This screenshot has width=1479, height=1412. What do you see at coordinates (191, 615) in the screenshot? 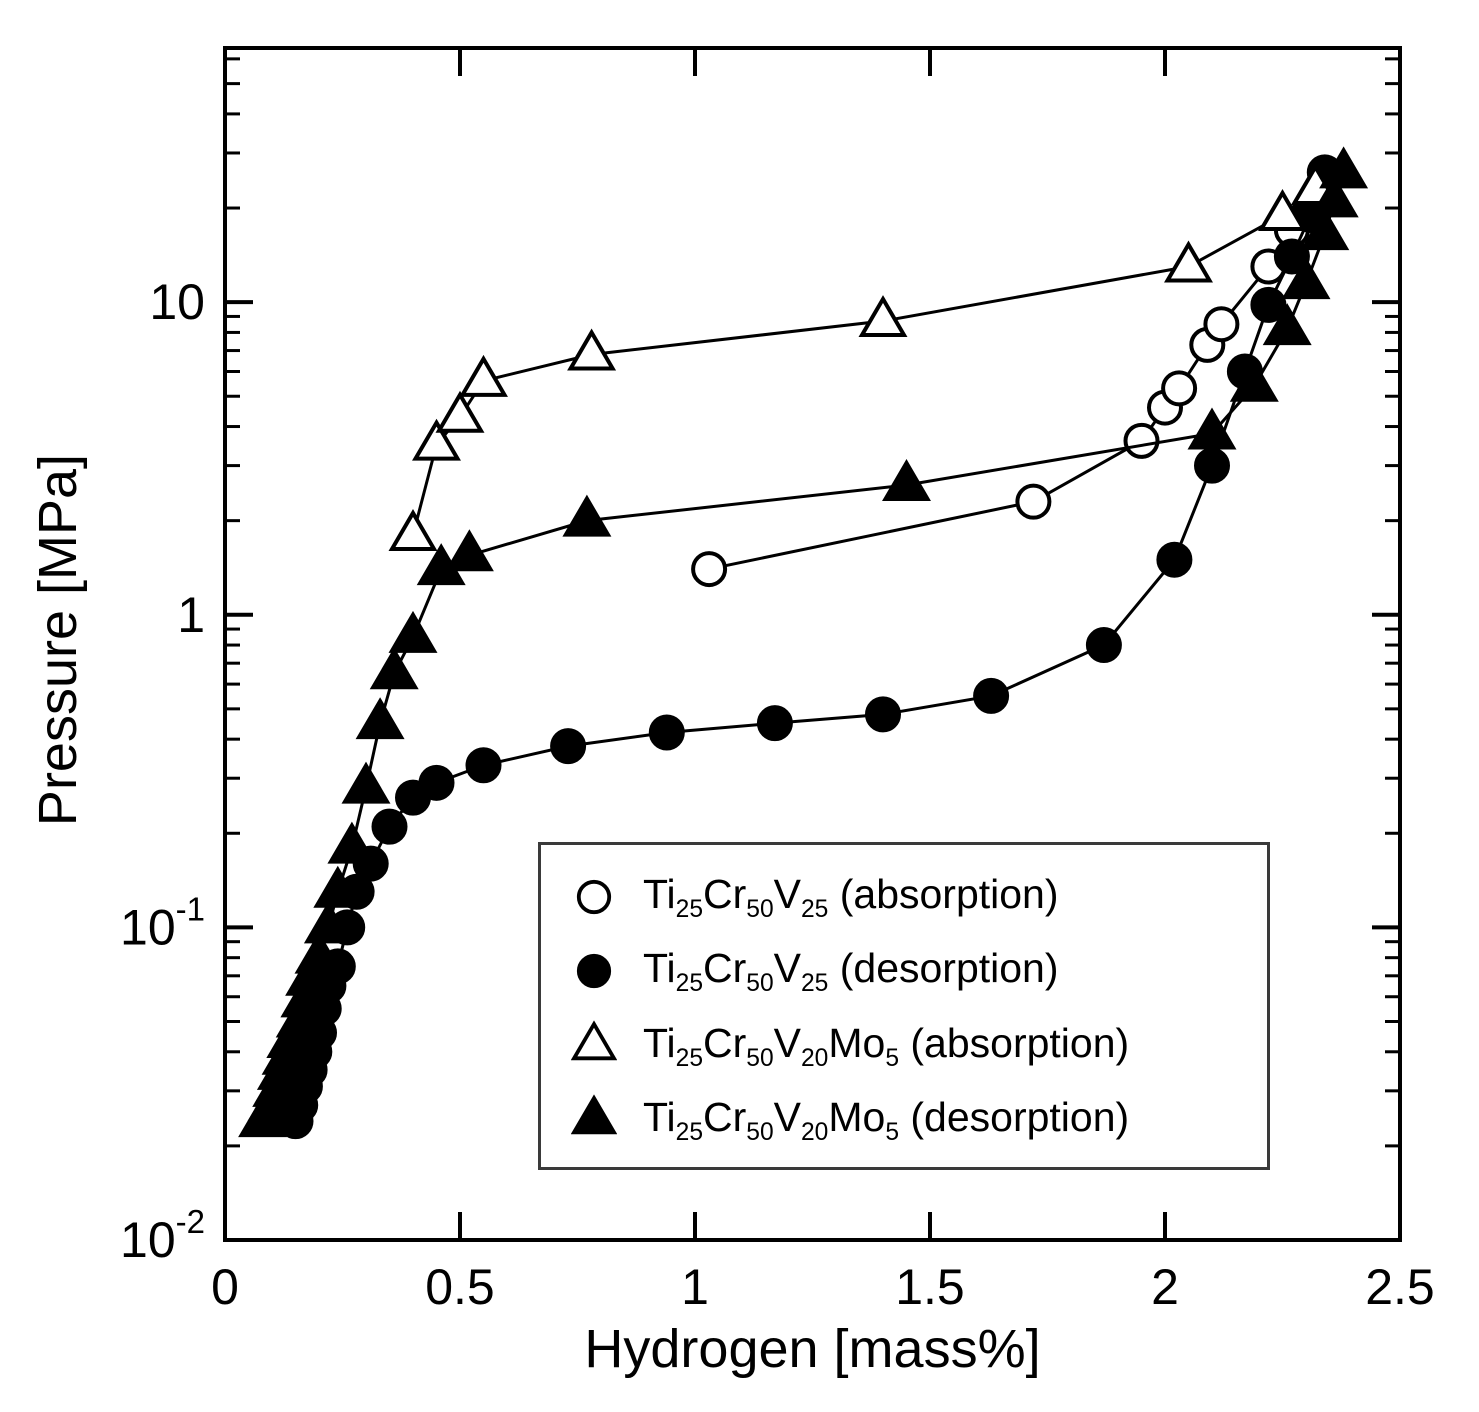
I see `y-tick-label: 1` at bounding box center [191, 615].